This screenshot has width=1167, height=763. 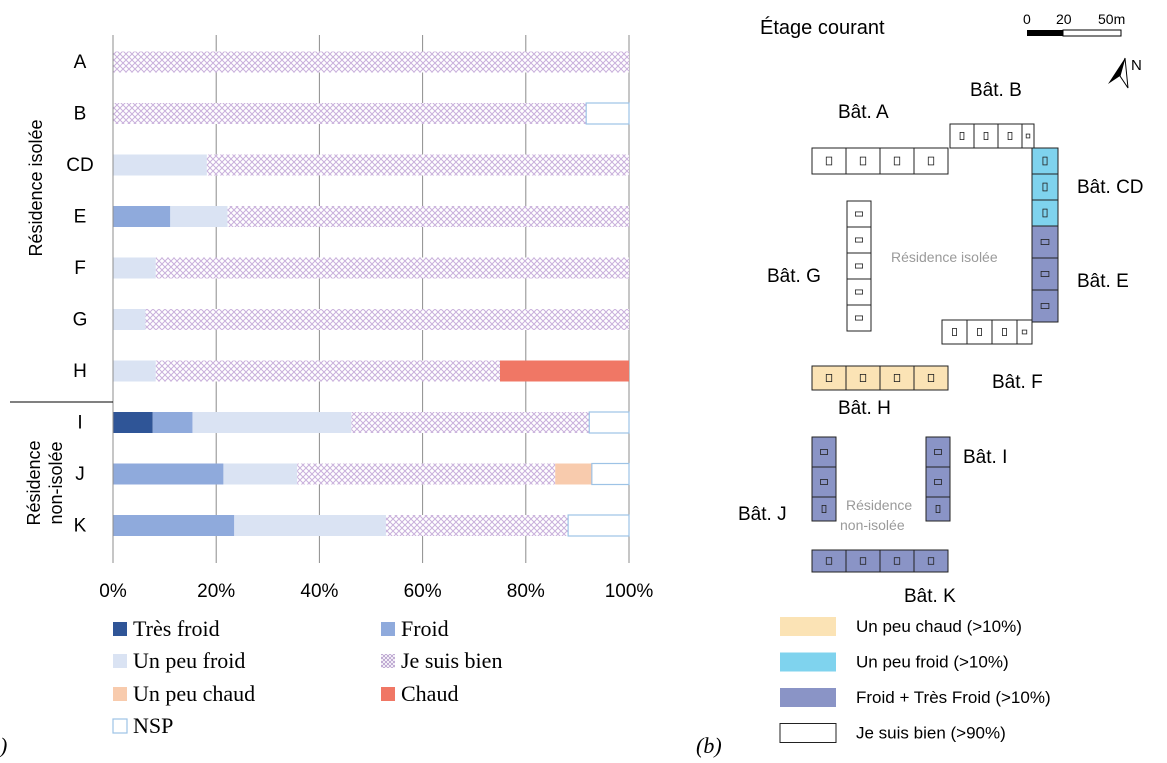 I want to click on bar-e-froid, so click(x=142, y=216).